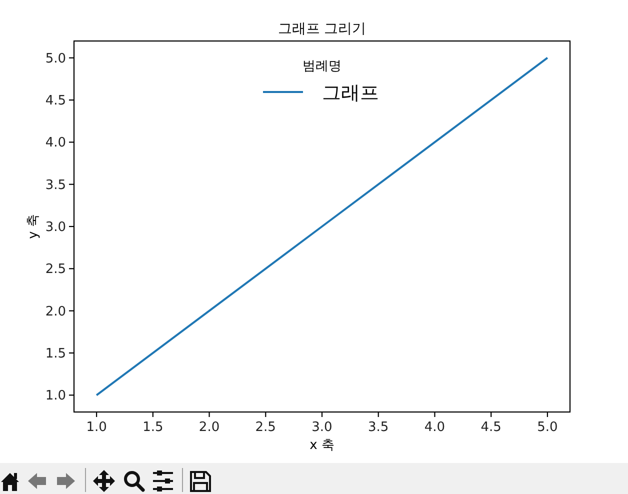  Describe the element at coordinates (55, 227) in the screenshot. I see `y-tick-label: 3.0` at that location.